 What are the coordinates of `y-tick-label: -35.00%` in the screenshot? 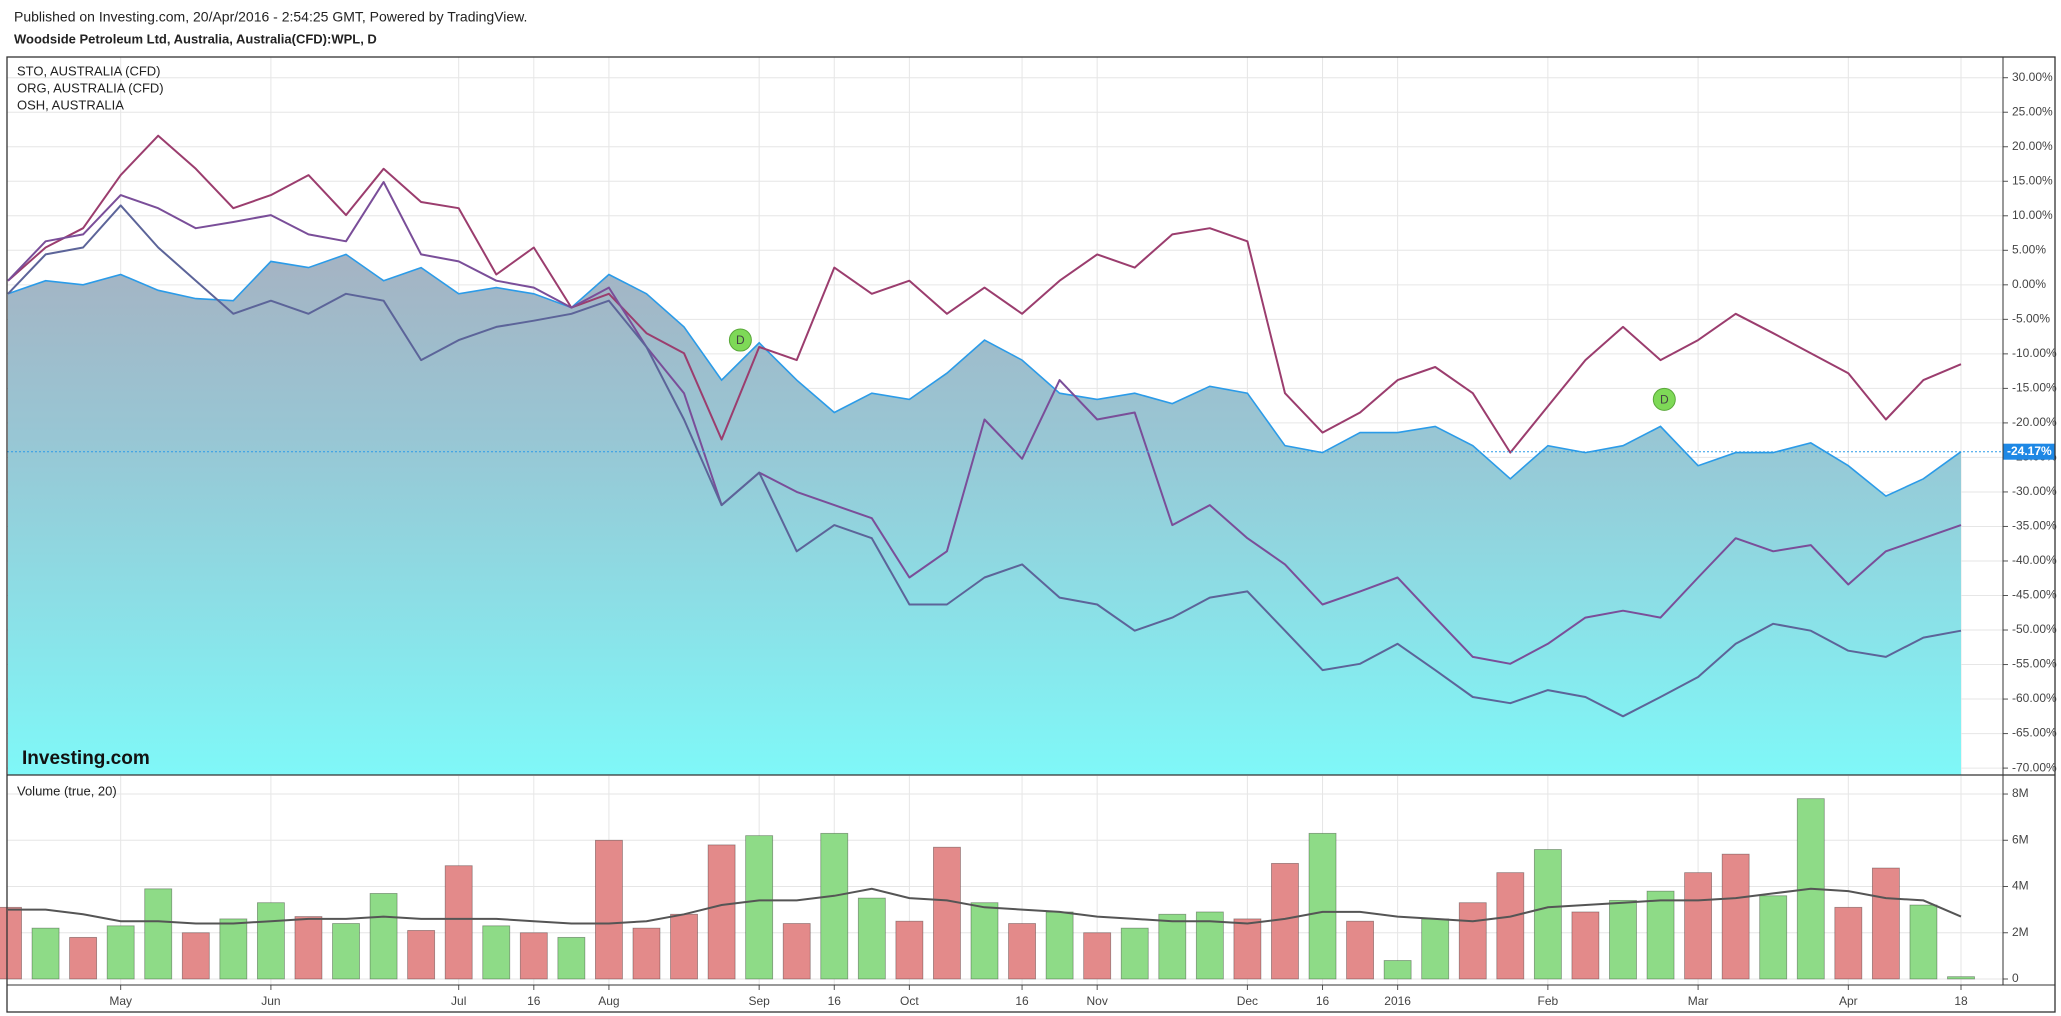 It's located at (2034, 526).